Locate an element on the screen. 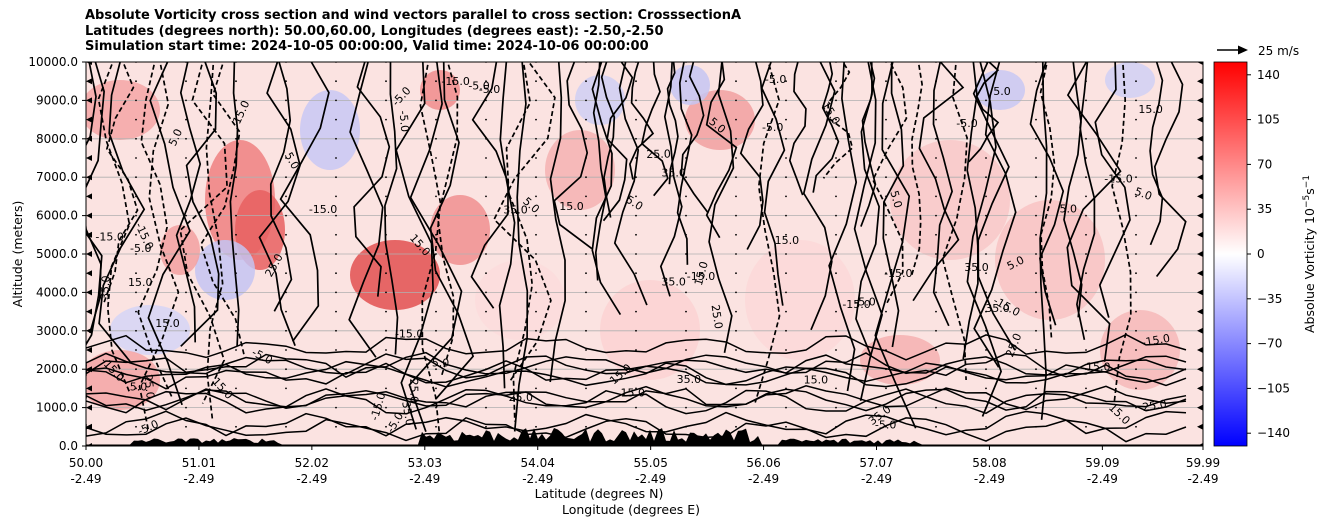 The image size is (1332, 526). contour-label: 35.0 is located at coordinates (515, 209).